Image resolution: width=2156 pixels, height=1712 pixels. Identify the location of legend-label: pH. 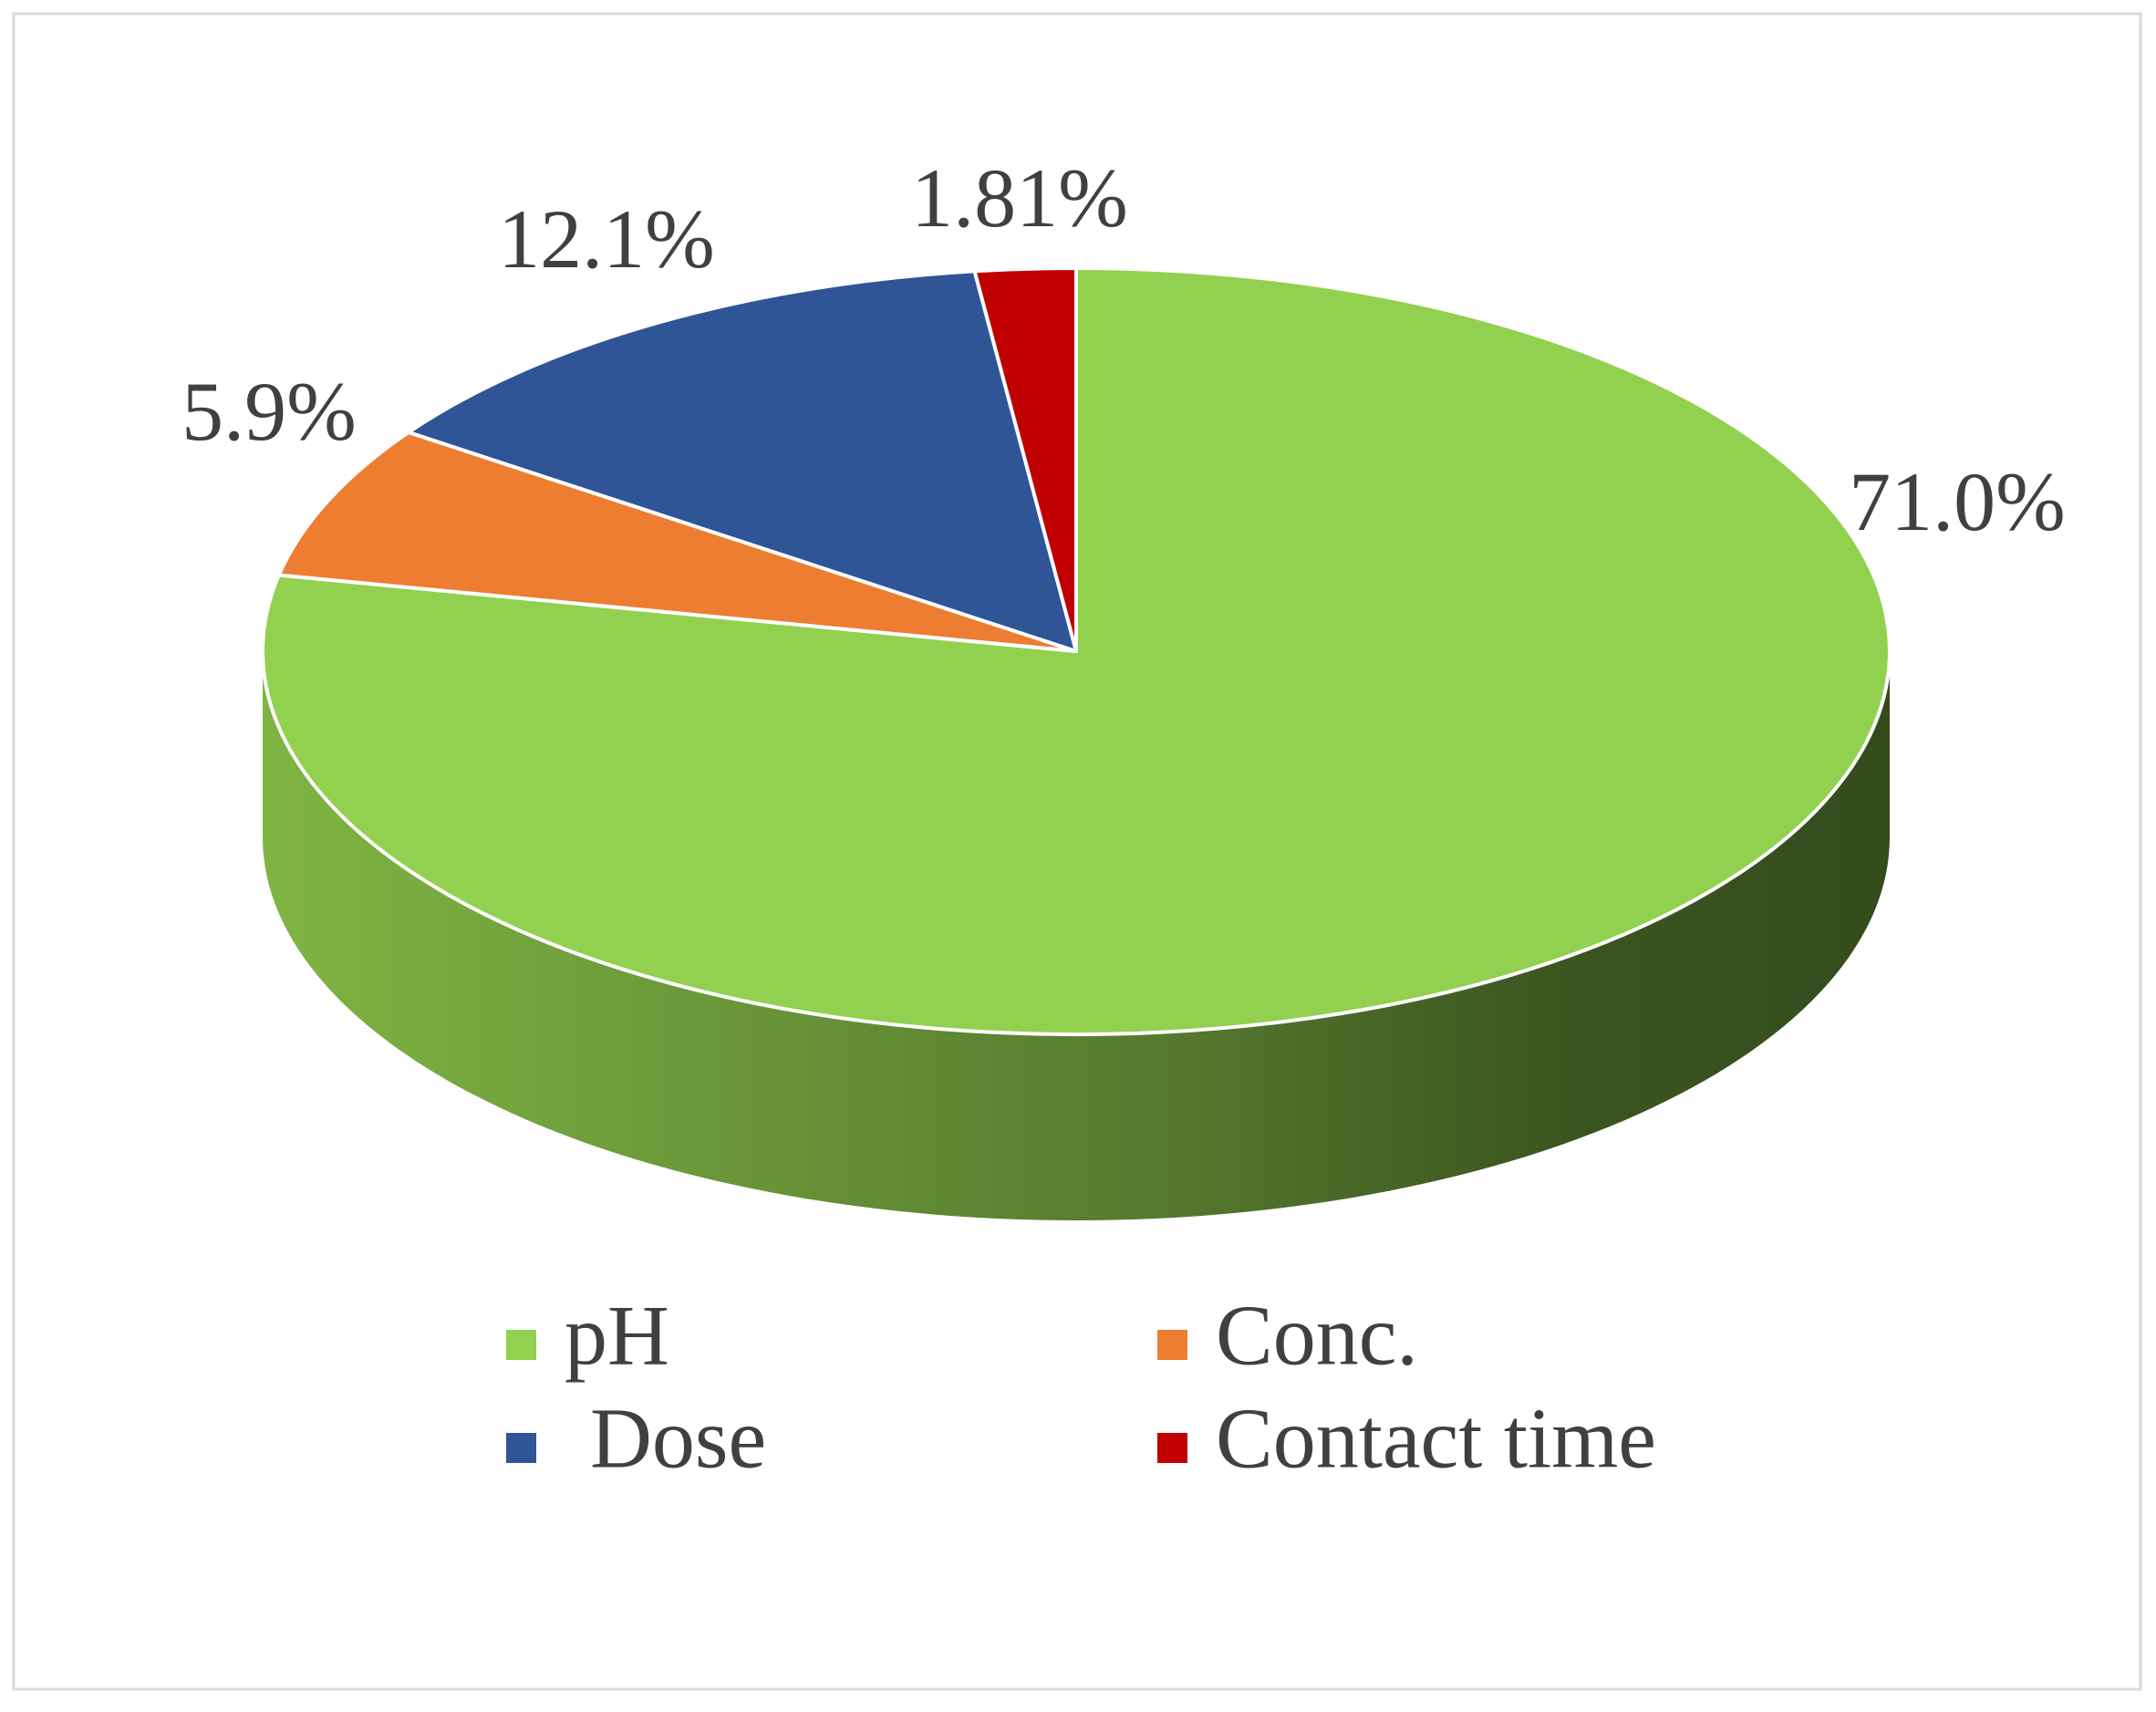
(617, 1336).